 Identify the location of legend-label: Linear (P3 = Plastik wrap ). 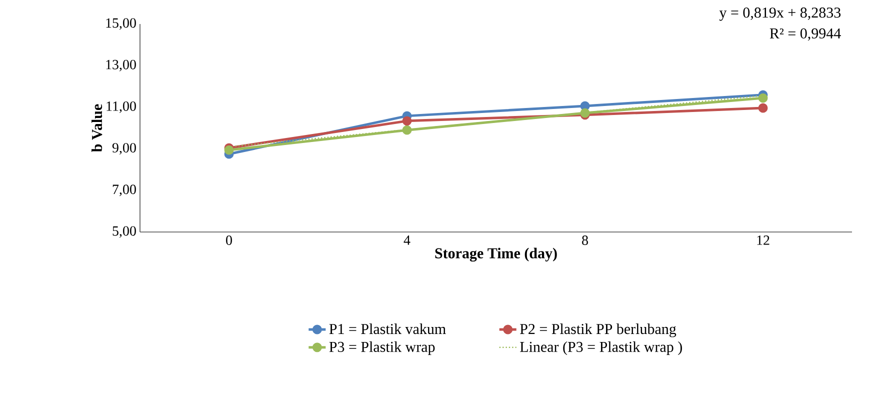
(601, 348).